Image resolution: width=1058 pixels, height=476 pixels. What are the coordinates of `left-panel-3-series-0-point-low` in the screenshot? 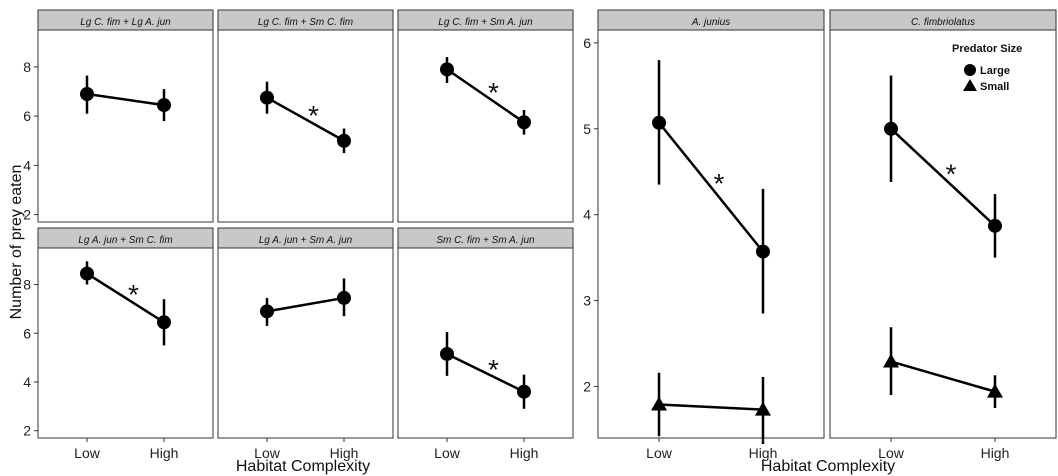 It's located at (447, 69).